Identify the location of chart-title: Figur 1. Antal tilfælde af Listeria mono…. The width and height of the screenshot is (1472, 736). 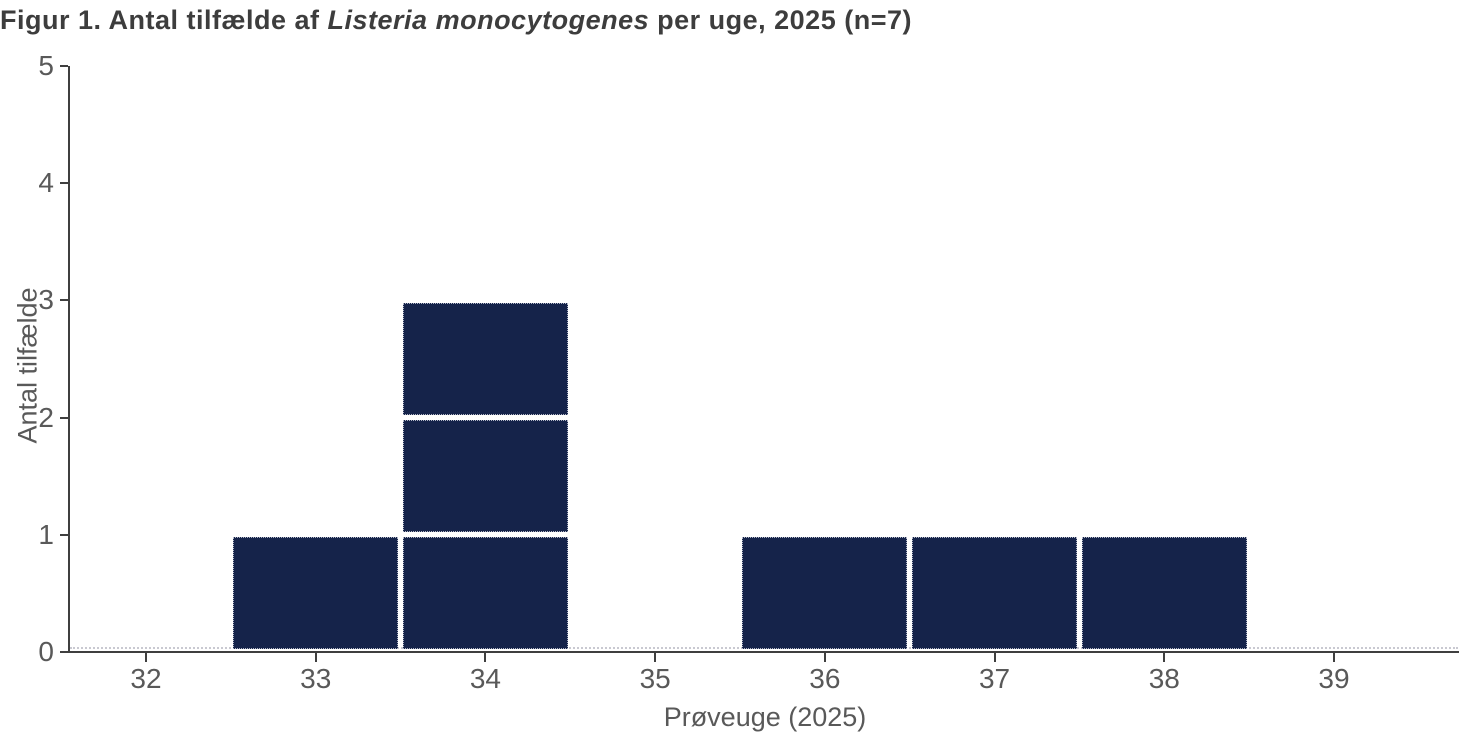
(456, 20).